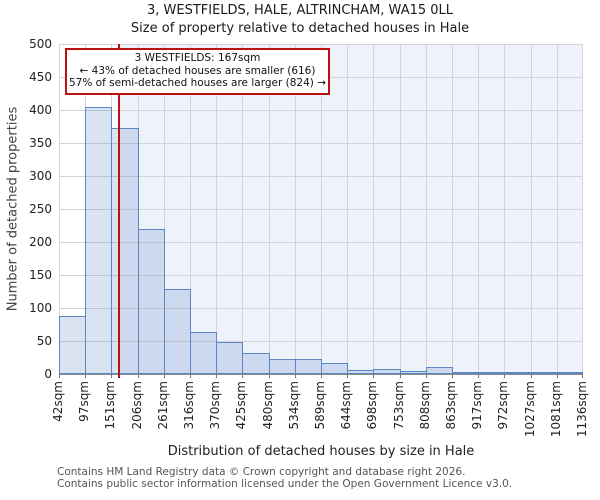 The image size is (600, 500). I want to click on x-tick-label: 753sqm, so click(398, 405).